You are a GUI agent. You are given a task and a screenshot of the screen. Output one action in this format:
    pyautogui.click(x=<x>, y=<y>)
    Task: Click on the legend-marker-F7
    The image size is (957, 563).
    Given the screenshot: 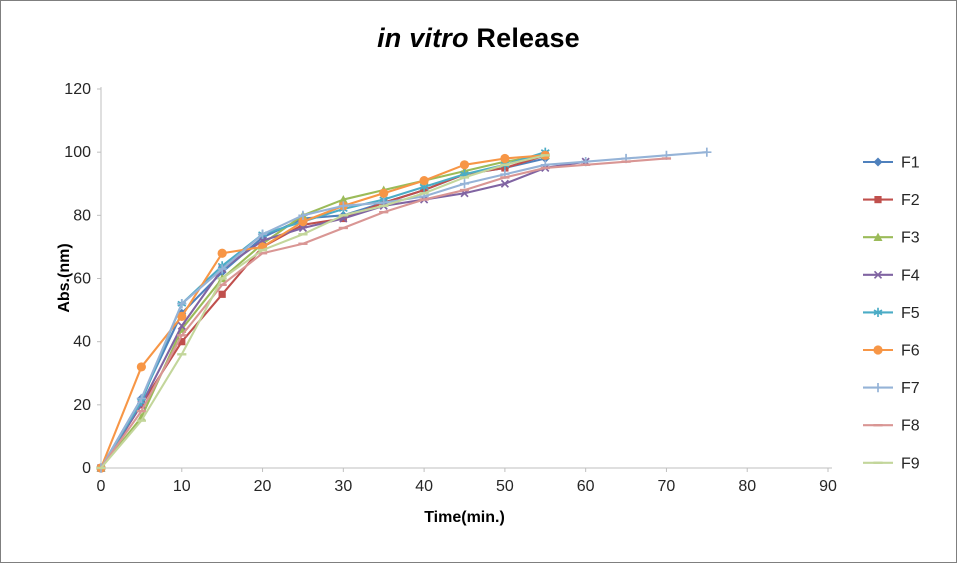 What is the action you would take?
    pyautogui.click(x=878, y=388)
    